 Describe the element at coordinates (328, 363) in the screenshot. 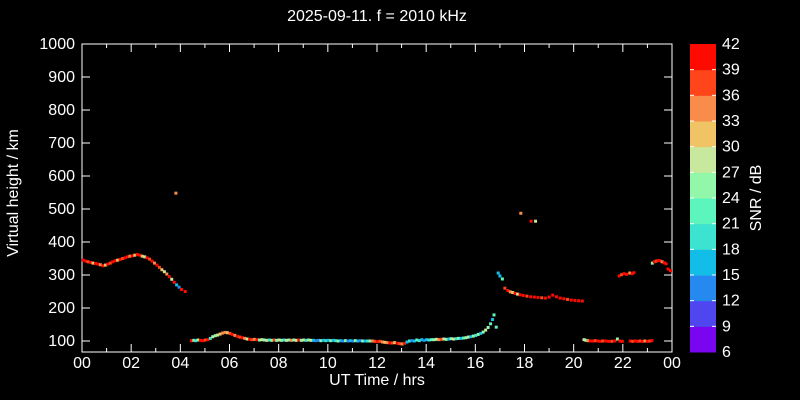

I see `svg-text: 10` at that location.